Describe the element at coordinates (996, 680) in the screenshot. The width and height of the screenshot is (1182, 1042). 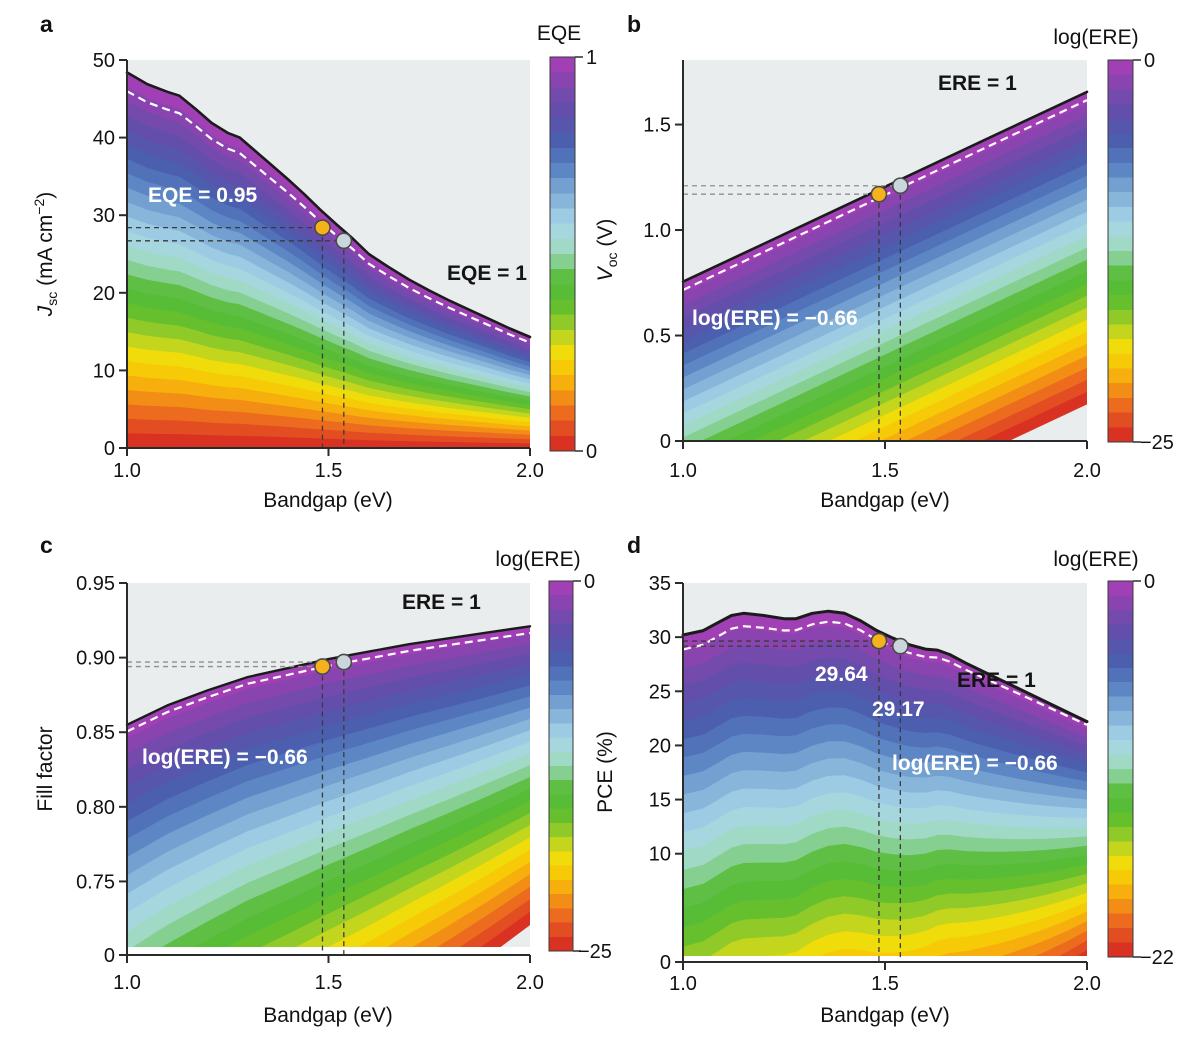
I see `boundary-label-d: ERE = 1` at that location.